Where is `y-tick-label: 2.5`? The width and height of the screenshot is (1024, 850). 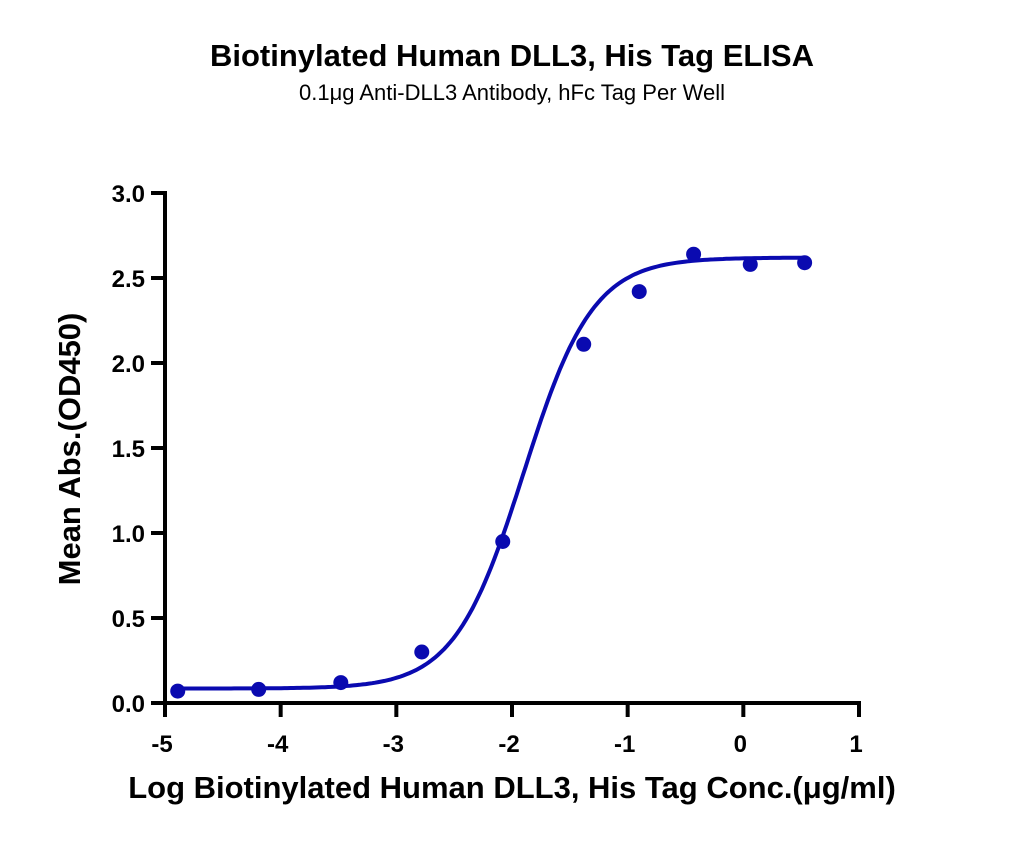 y-tick-label: 2.5 is located at coordinates (128, 279).